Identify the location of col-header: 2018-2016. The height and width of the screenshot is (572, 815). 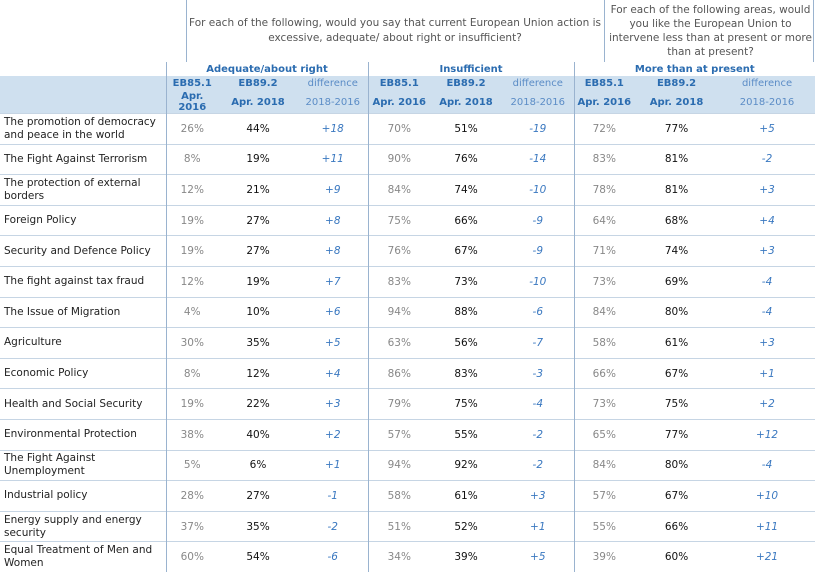
(767, 102).